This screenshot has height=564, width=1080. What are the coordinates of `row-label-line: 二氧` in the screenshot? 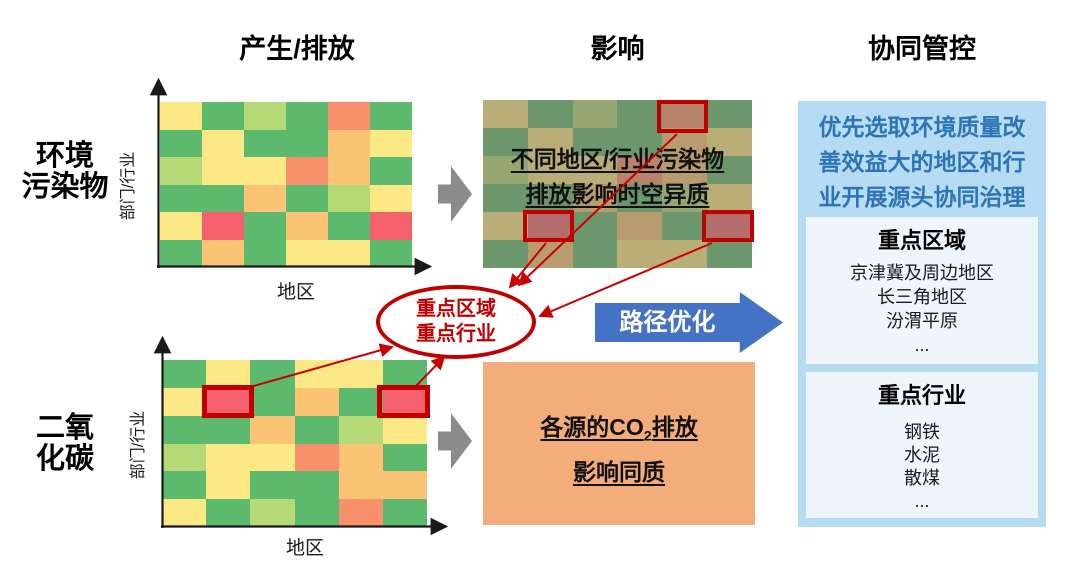 It's located at (64, 428).